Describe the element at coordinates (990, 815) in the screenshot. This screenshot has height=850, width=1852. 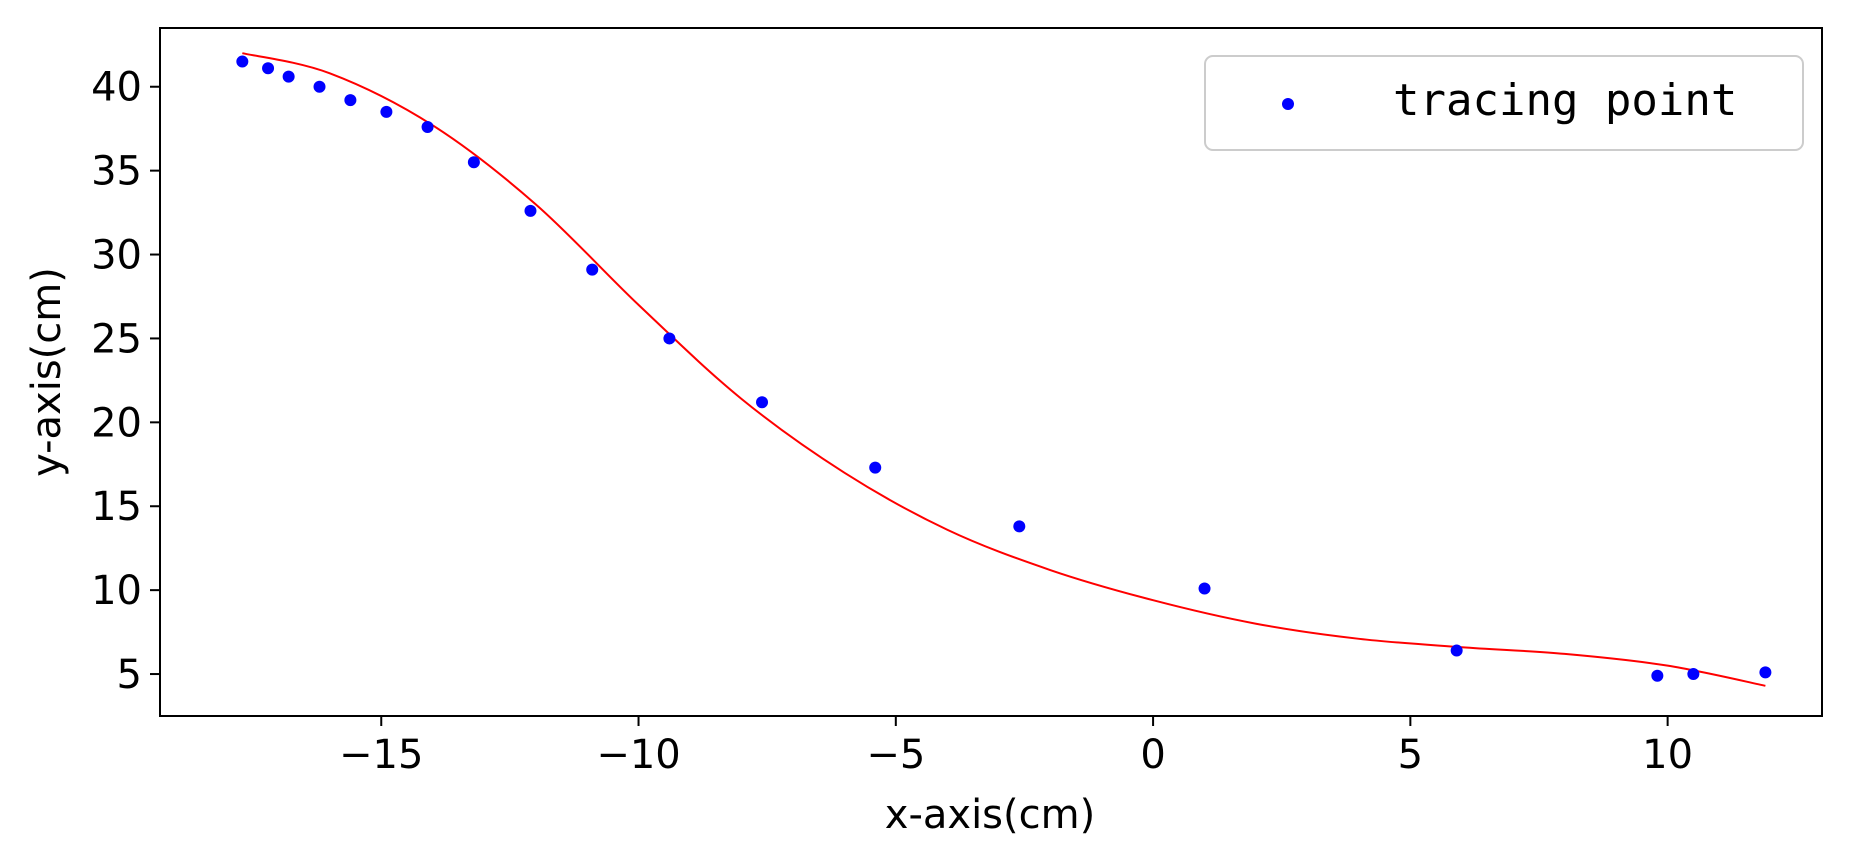
I see `x-axis-label: x-axis(cm)` at that location.